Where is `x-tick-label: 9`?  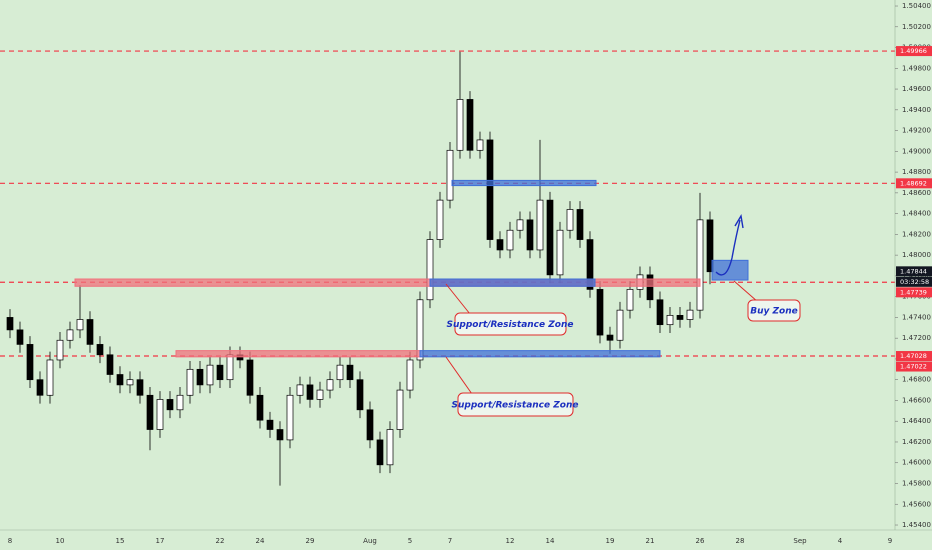 x-tick-label: 9 is located at coordinates (890, 541).